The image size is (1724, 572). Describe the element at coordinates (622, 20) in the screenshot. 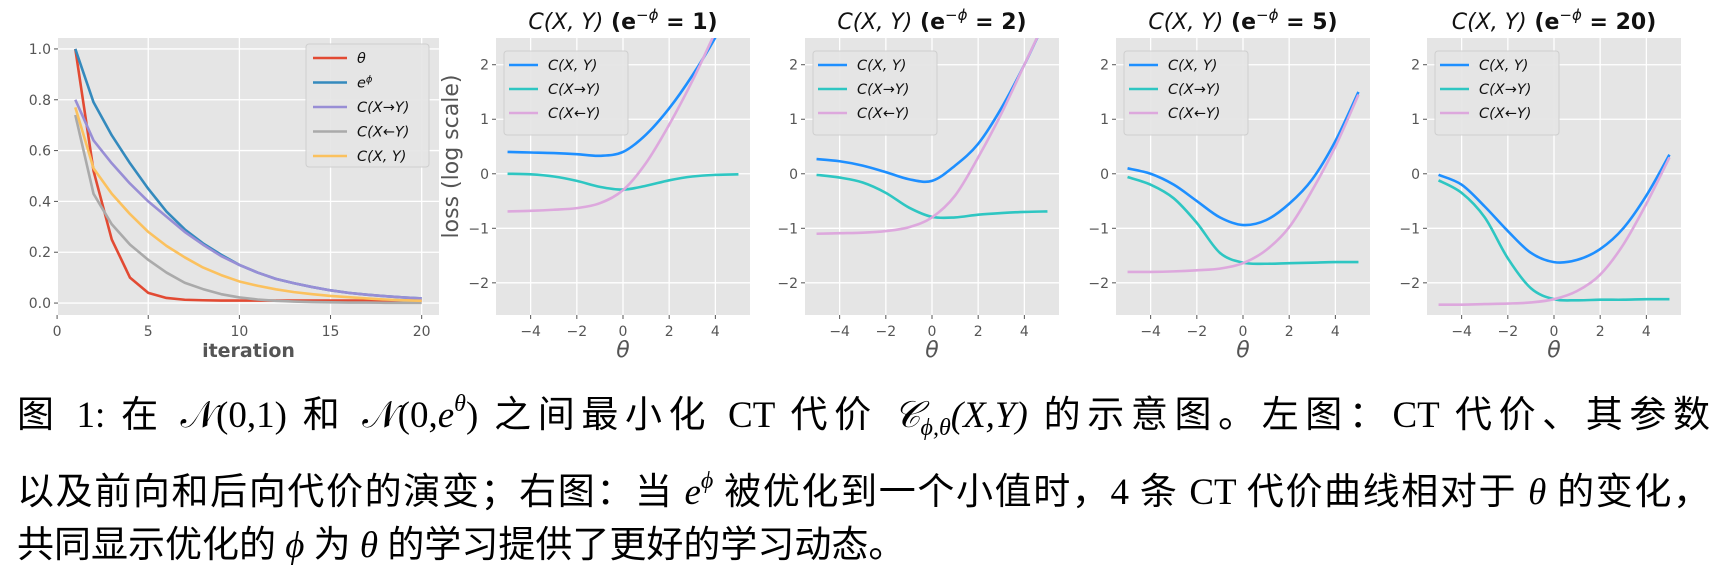

I see `chart-title: C(X, Y) (e−ϕ = 1)` at that location.